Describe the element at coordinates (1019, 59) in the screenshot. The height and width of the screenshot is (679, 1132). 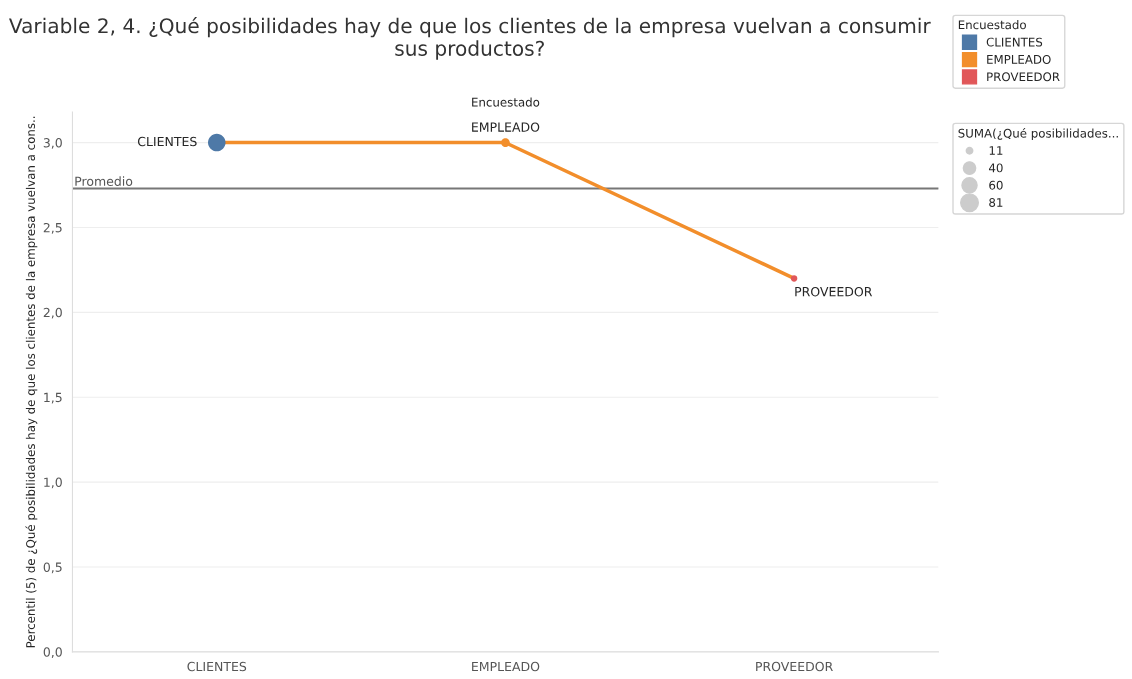
I see `legend-label: EMPLEADO` at that location.